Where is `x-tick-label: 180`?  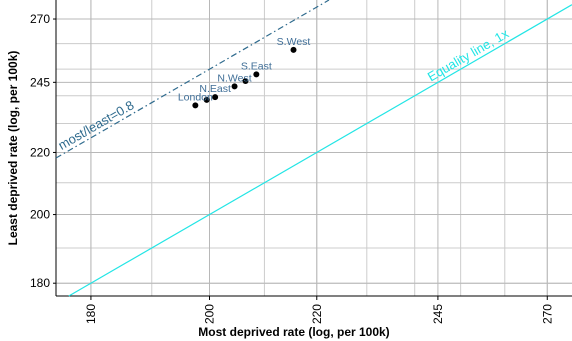
x-tick-label: 180 is located at coordinates (91, 314).